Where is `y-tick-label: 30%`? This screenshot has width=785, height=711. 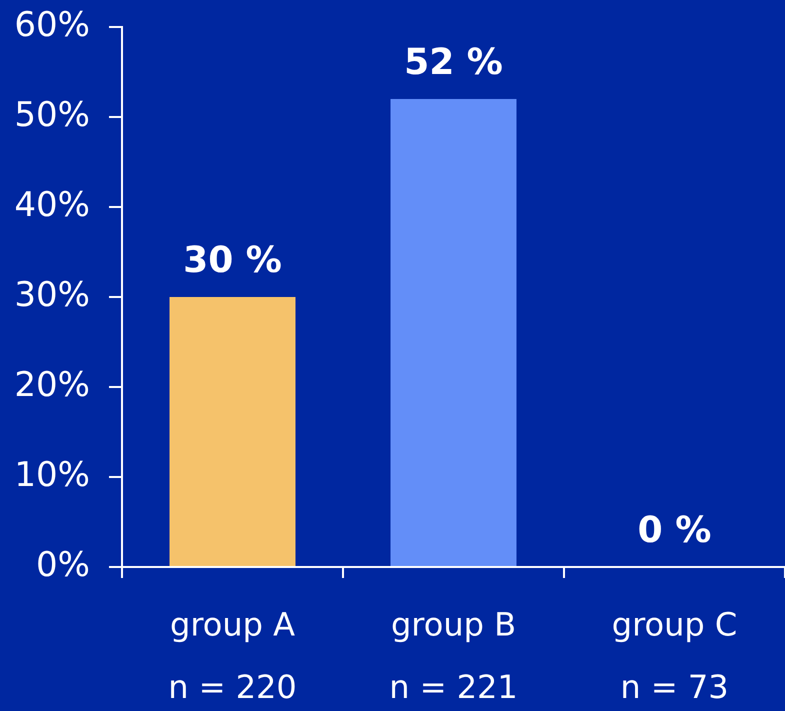
y-tick-label: 30% is located at coordinates (52, 294).